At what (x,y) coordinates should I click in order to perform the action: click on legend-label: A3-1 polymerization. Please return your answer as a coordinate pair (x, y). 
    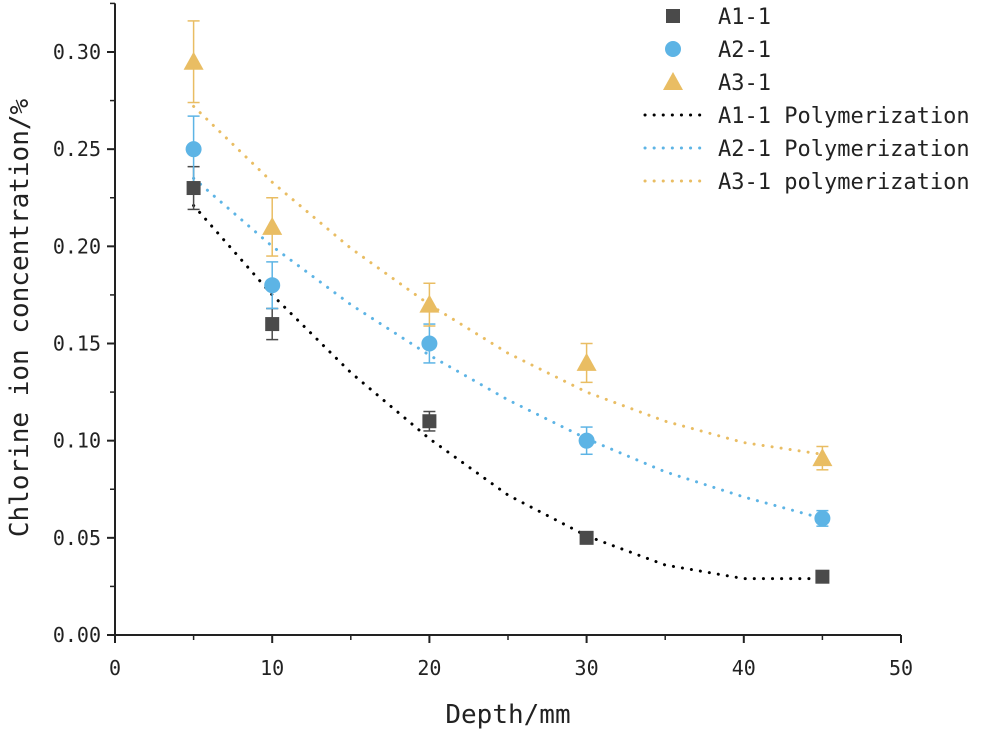
    Looking at the image, I should click on (844, 182).